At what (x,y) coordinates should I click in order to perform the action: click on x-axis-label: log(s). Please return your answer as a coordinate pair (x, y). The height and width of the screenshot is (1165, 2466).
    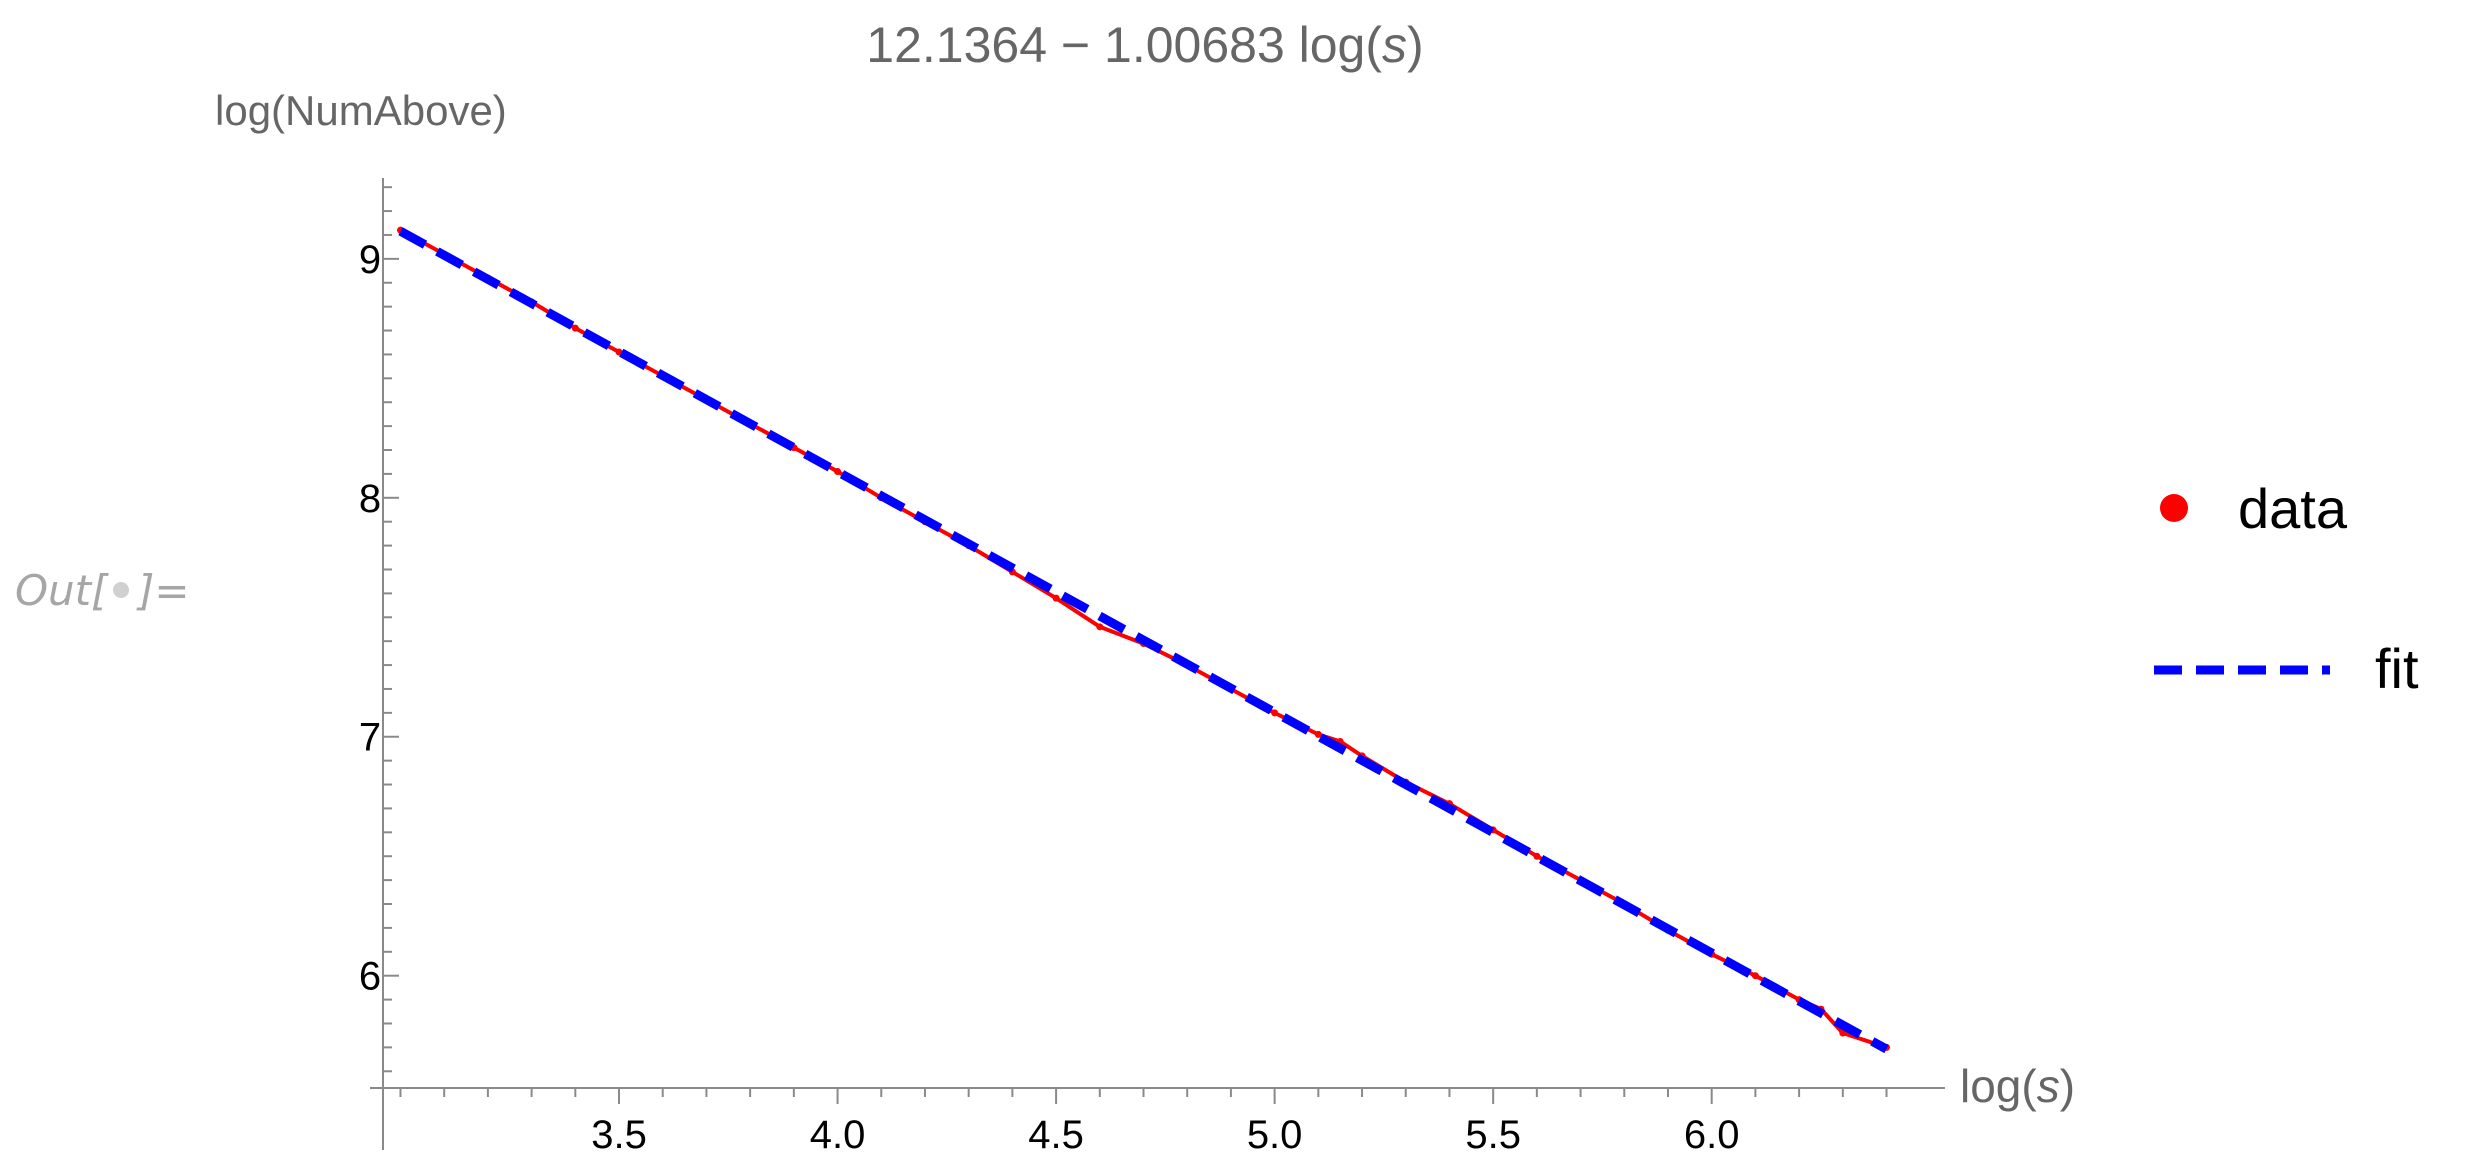
    Looking at the image, I should click on (2017, 1086).